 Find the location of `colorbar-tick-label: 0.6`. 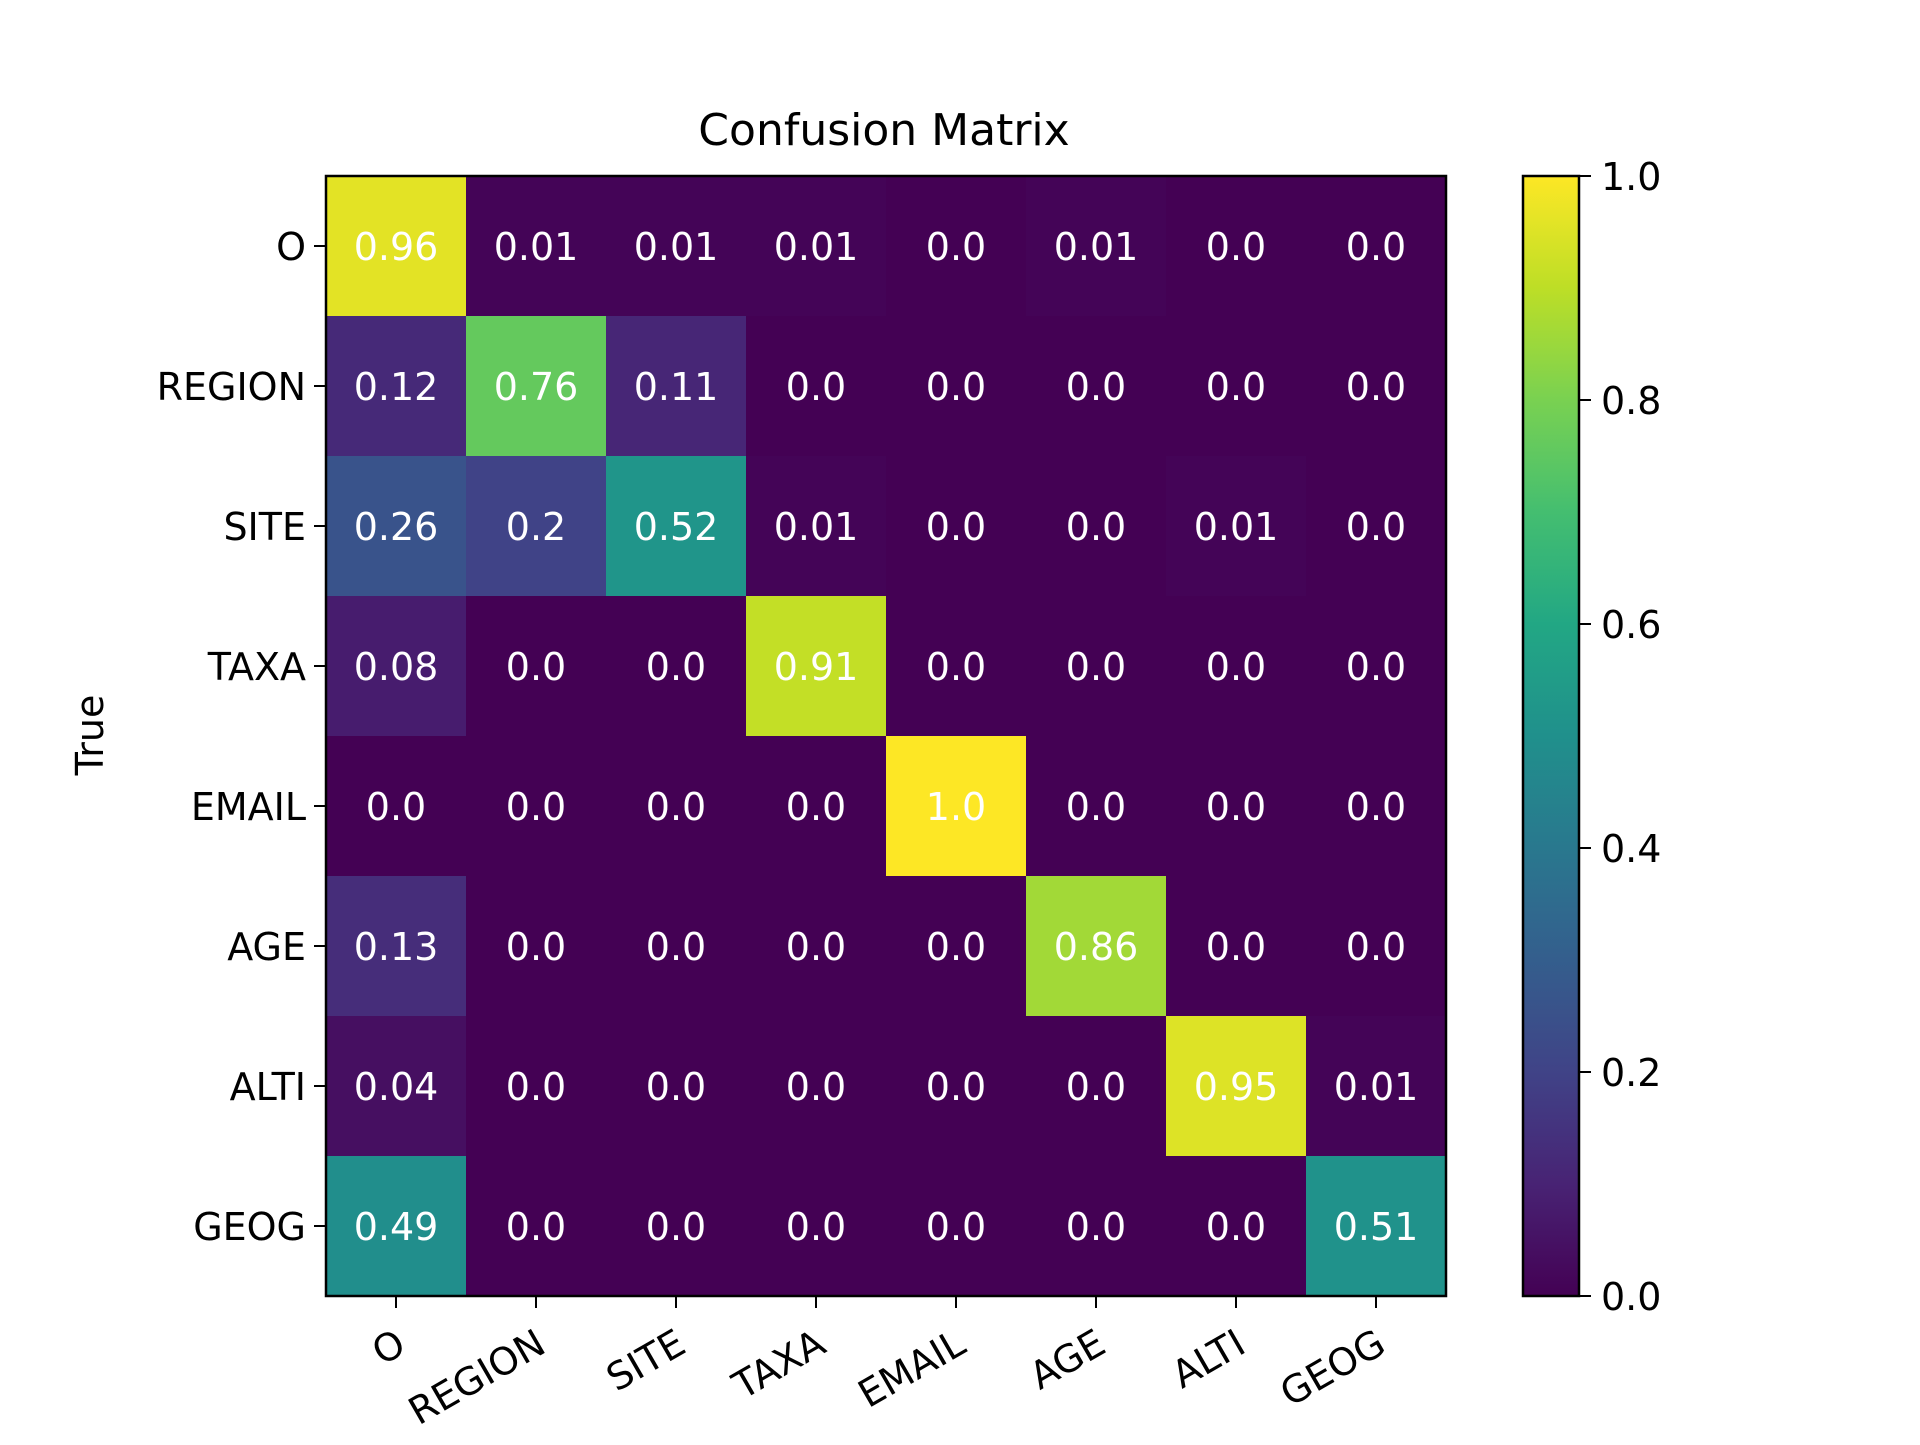

colorbar-tick-label: 0.6 is located at coordinates (1631, 625).